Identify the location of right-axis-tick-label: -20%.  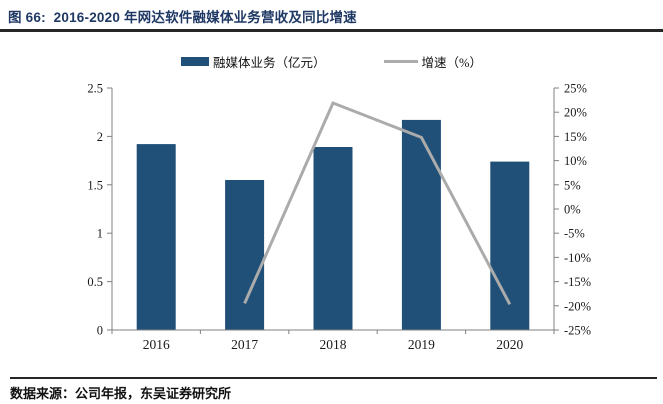
(577, 306).